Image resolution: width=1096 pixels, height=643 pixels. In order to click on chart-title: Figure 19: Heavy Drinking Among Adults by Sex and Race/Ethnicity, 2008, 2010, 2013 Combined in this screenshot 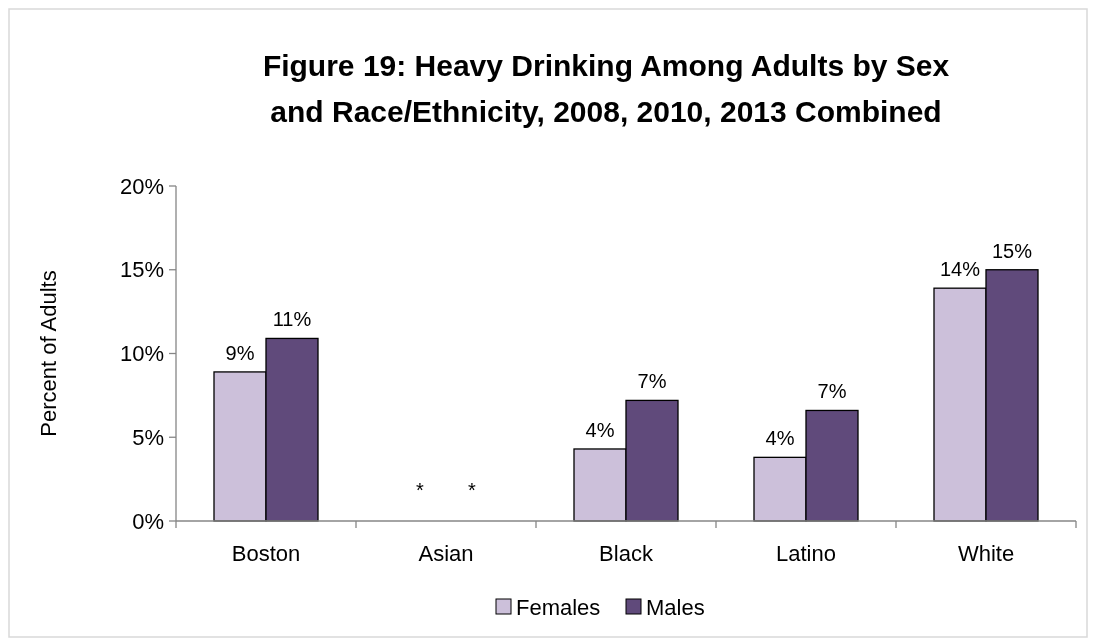, I will do `click(606, 88)`.